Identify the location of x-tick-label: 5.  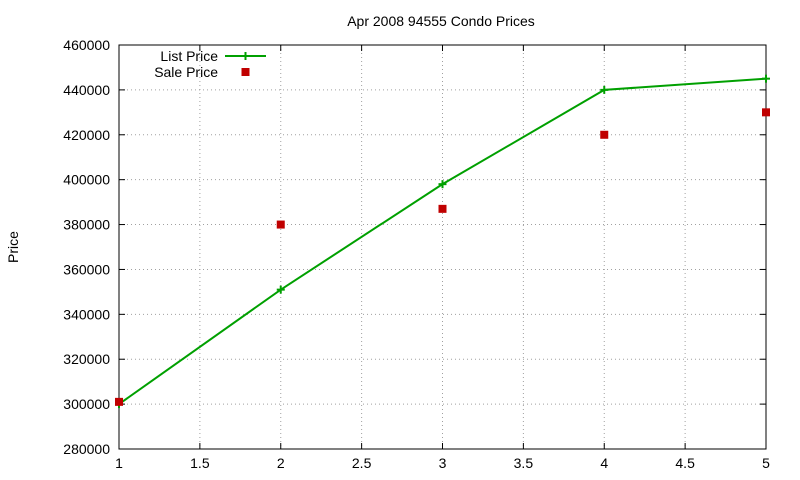
(766, 463).